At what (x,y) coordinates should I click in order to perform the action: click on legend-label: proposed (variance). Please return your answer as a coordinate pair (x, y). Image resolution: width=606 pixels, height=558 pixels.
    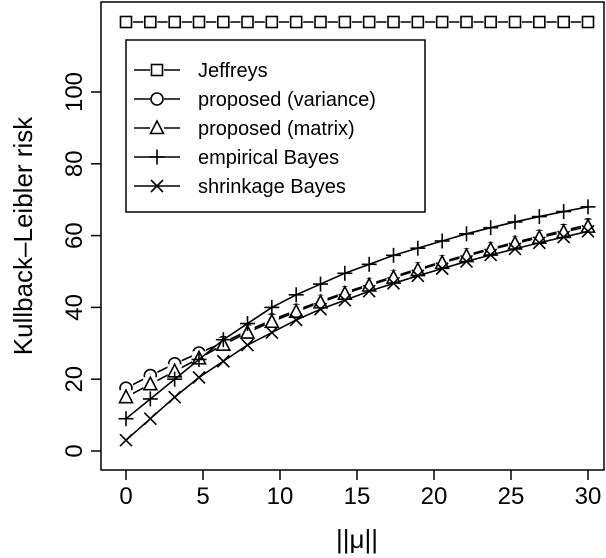
    Looking at the image, I should click on (287, 100).